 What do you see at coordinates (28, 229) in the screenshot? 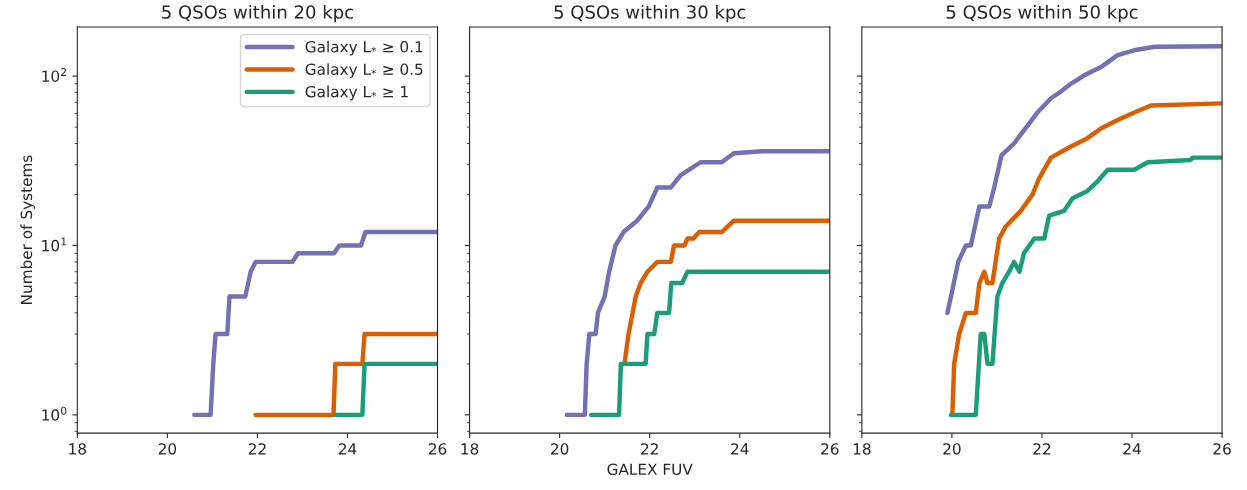
I see `y-axis-title: Number of Systems` at bounding box center [28, 229].